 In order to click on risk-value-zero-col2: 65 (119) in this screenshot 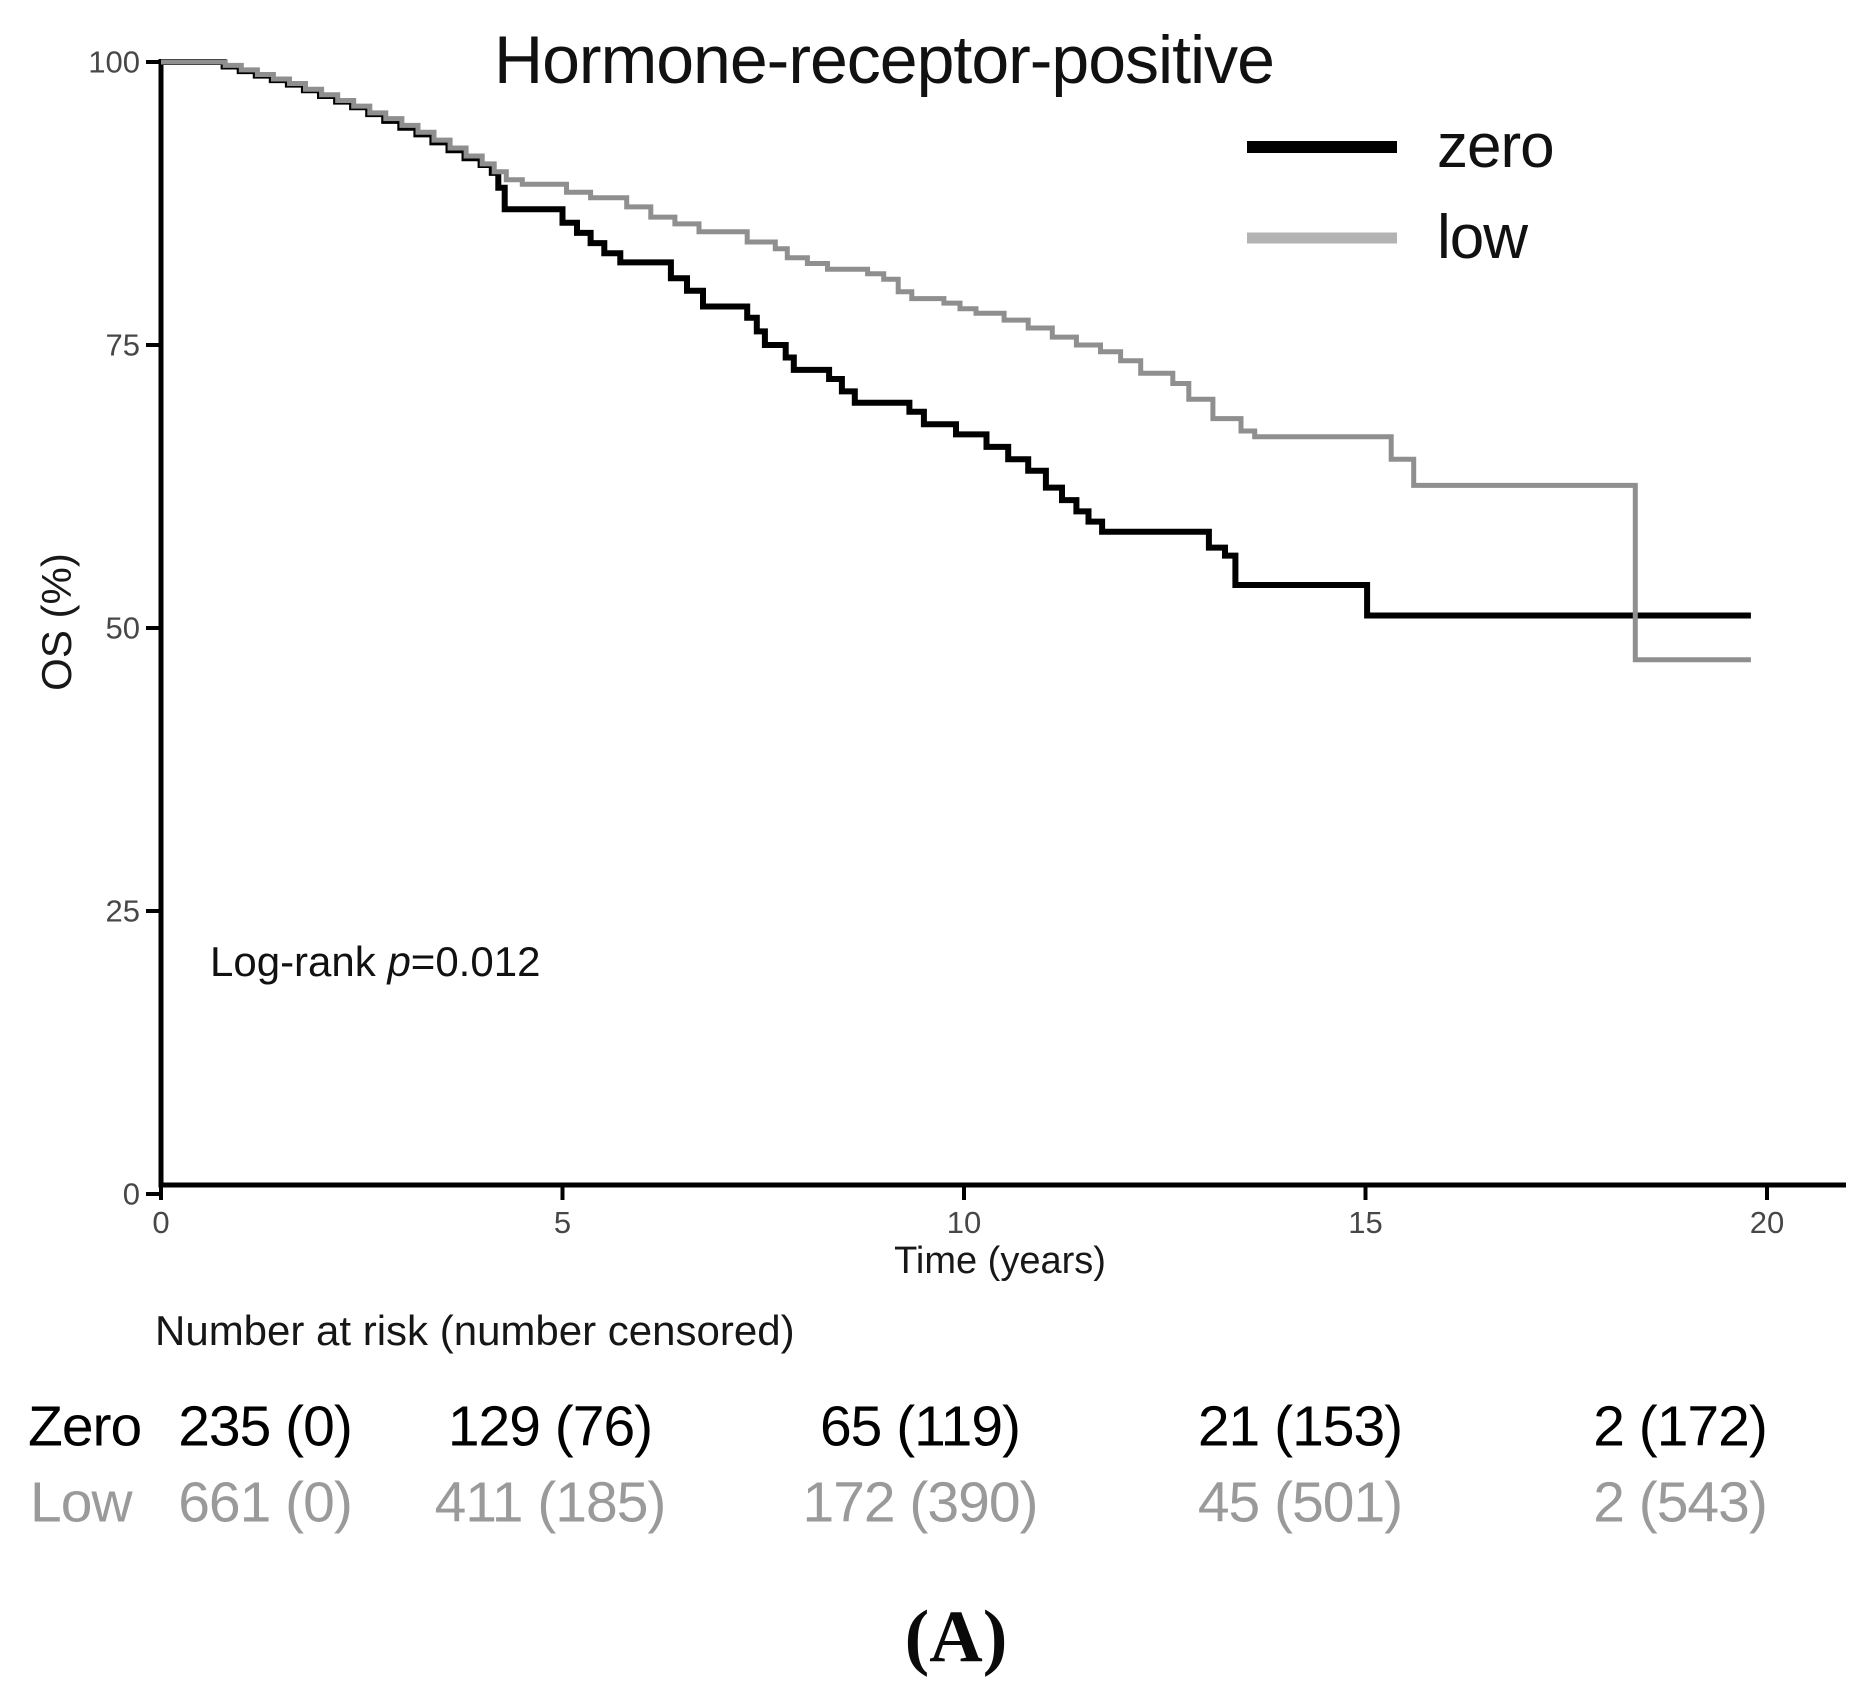, I will do `click(920, 1426)`.